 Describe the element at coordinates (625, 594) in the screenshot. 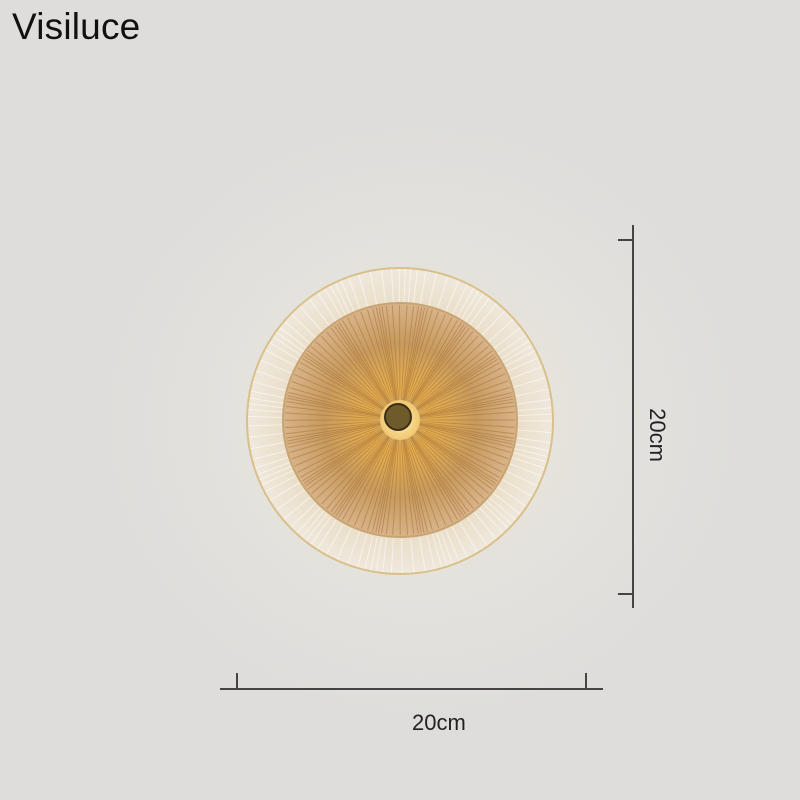

I see `height-tick-bottom` at that location.